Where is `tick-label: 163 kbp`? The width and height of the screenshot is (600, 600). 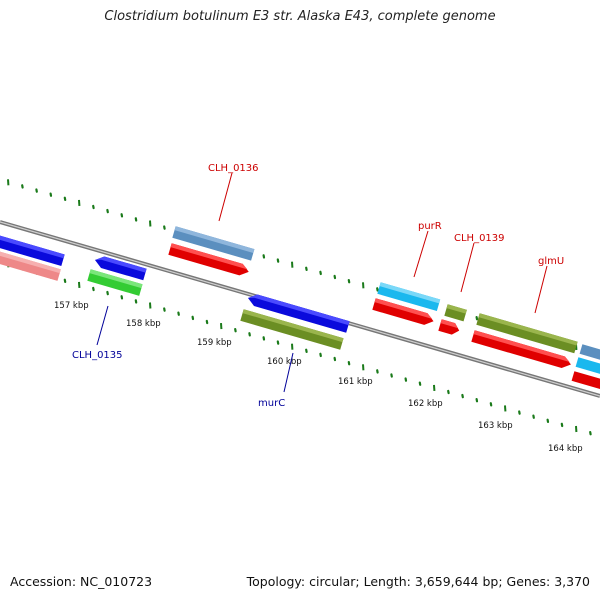 tick-label: 163 kbp is located at coordinates (495, 426).